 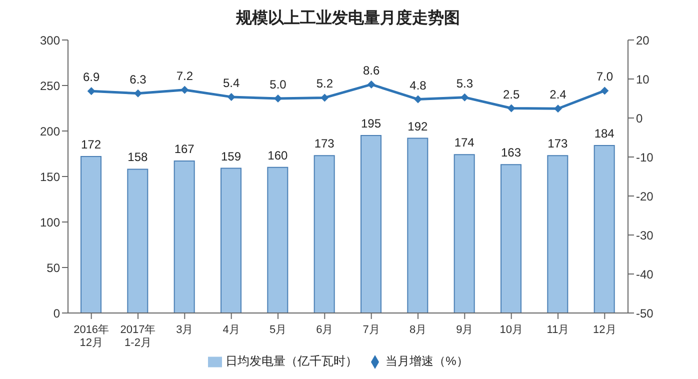 I want to click on data-label: 158, so click(x=138, y=157).